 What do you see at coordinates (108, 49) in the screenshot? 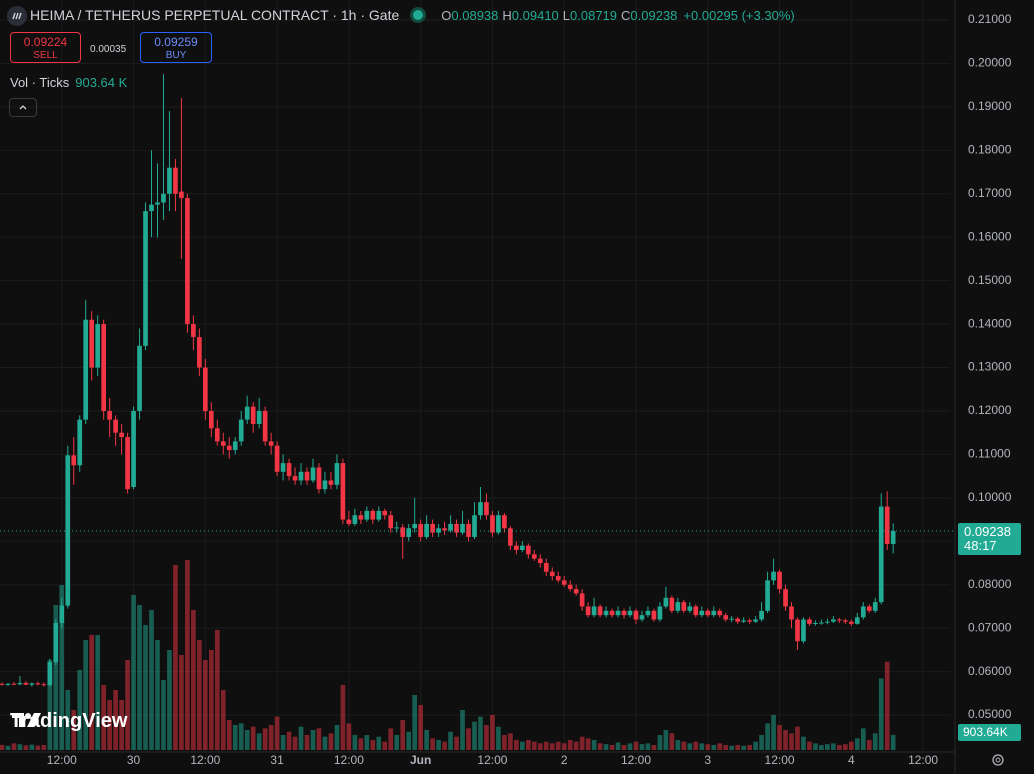
I see `spread: 0.00035` at bounding box center [108, 49].